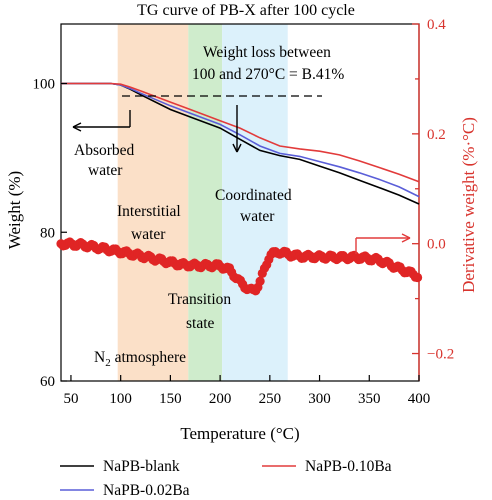 This screenshot has width=492, height=500. I want to click on y-axis-right: −0.2 0.0 0.2 0.4, so click(433, 190).